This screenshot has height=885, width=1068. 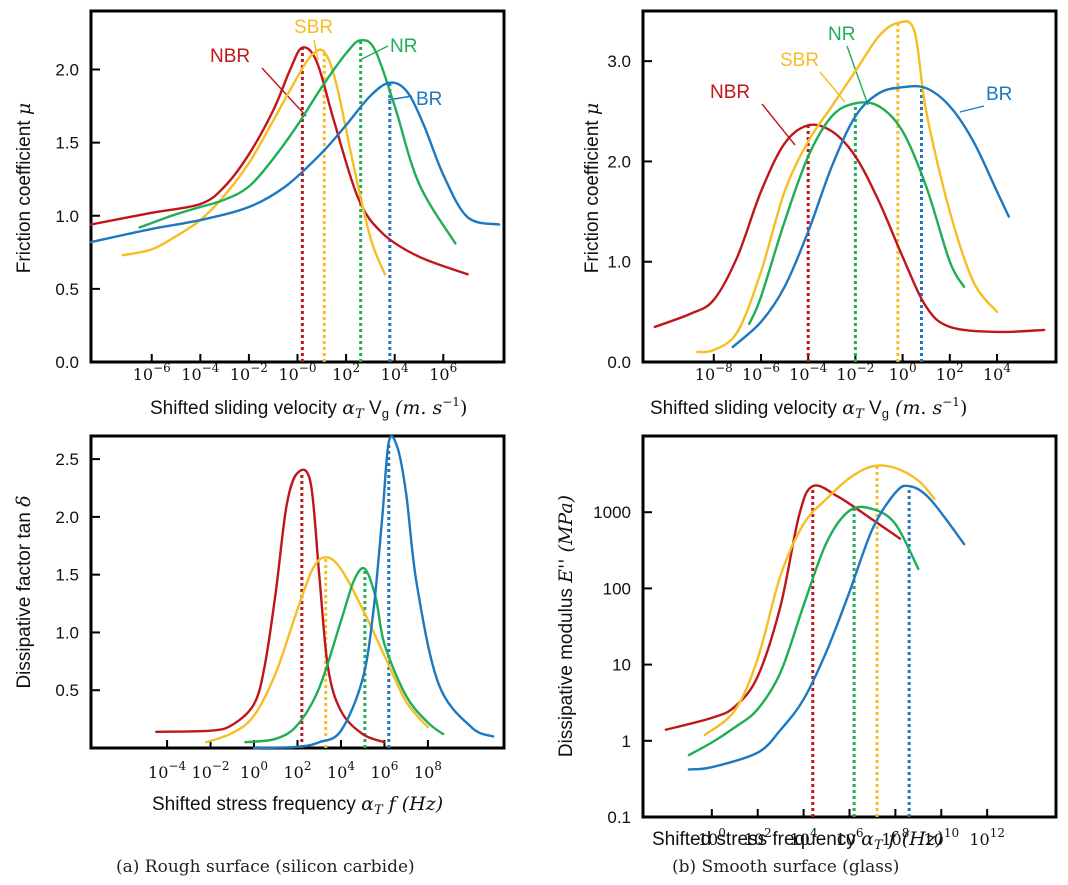 I want to click on b_top-ytick-label: 0.0, so click(x=619, y=362).